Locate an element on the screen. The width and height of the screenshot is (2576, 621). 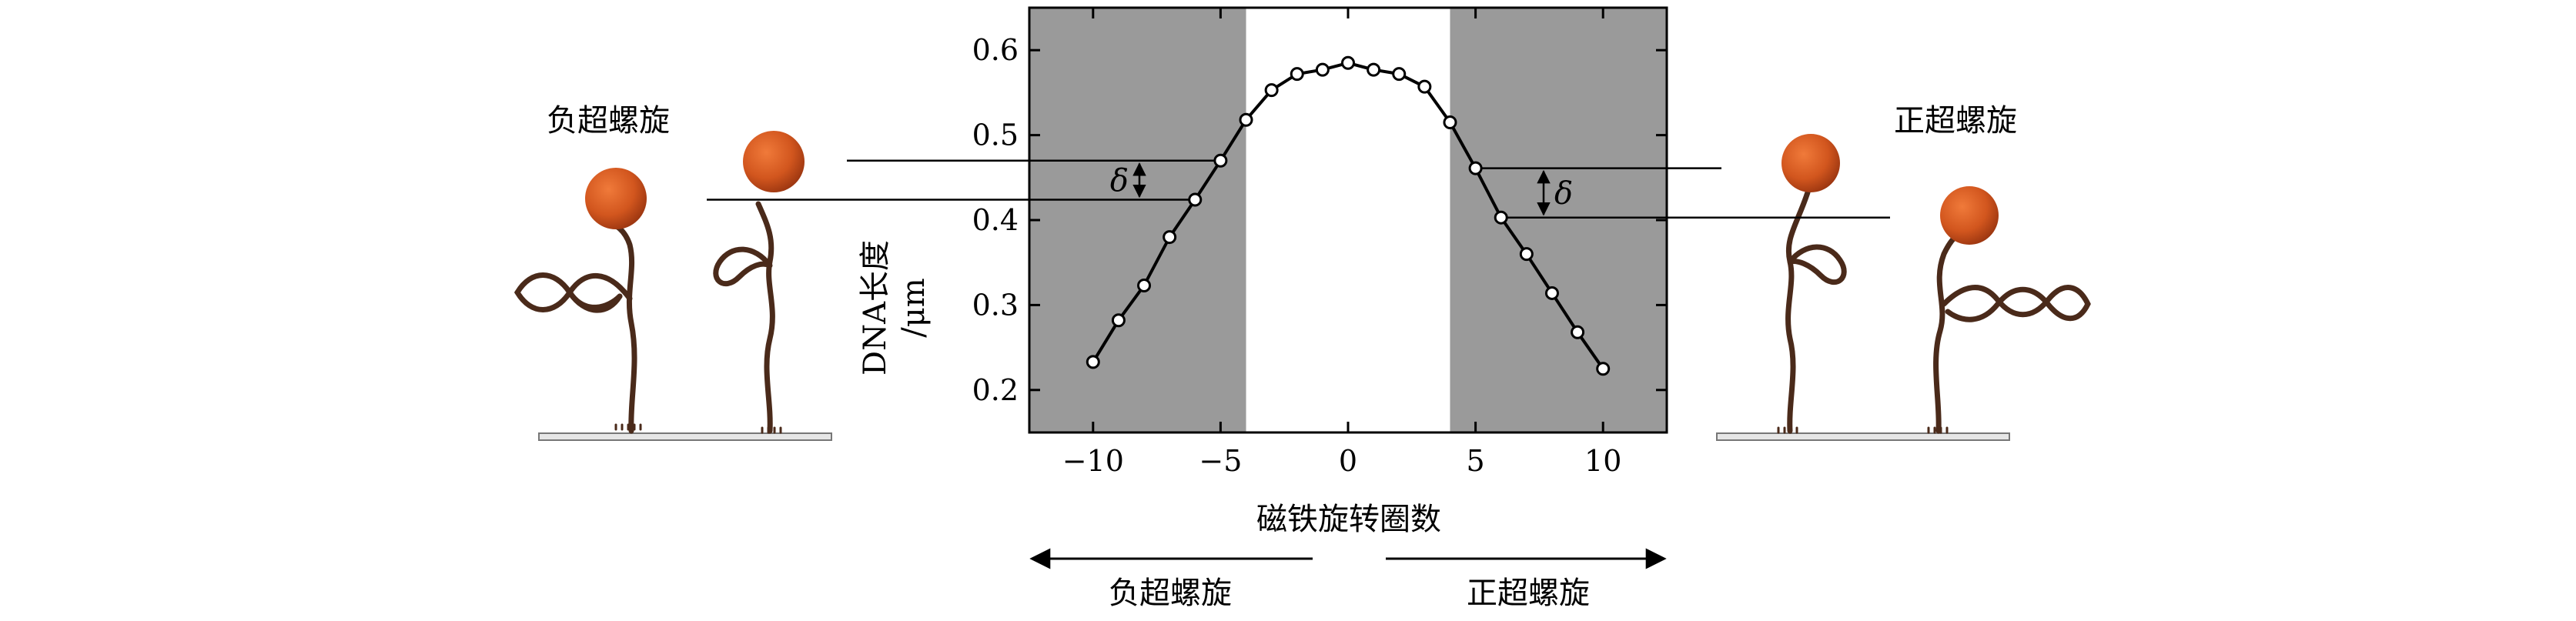
y-tick-label: 0.4 is located at coordinates (995, 220).